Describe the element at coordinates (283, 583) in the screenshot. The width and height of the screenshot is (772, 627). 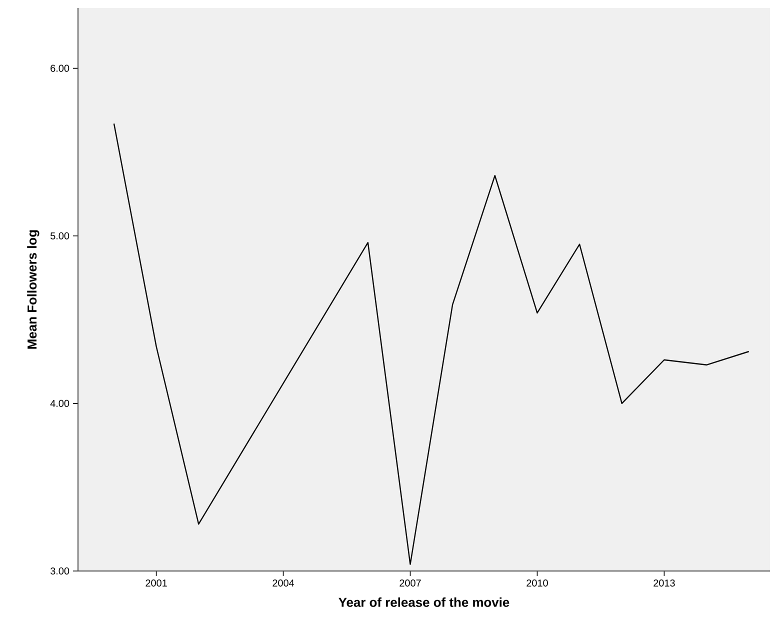
I see `x-tick-label: 2004` at that location.